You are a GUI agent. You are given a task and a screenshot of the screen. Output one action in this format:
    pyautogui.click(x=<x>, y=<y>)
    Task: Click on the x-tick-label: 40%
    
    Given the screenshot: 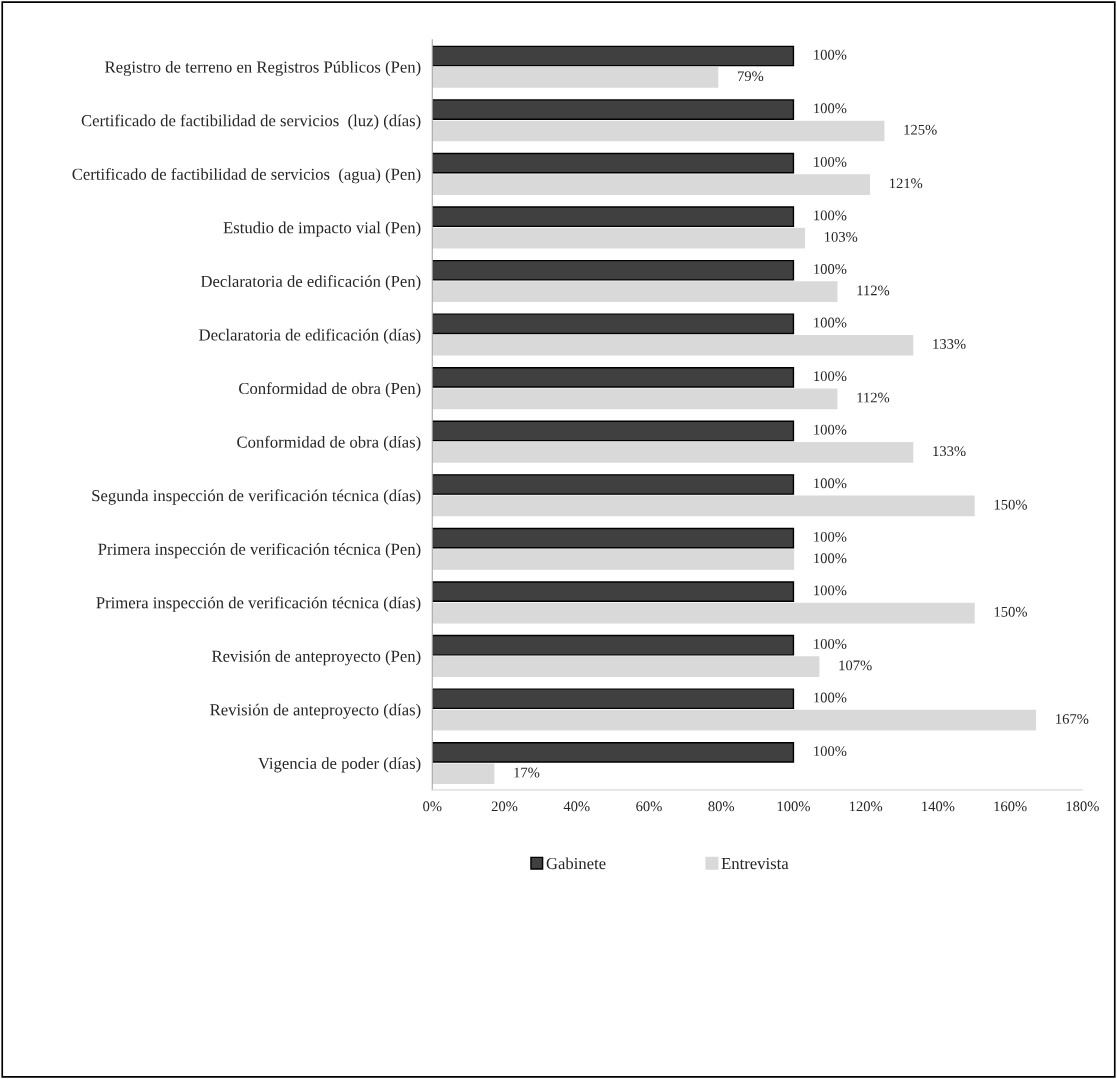 What is the action you would take?
    pyautogui.click(x=576, y=806)
    